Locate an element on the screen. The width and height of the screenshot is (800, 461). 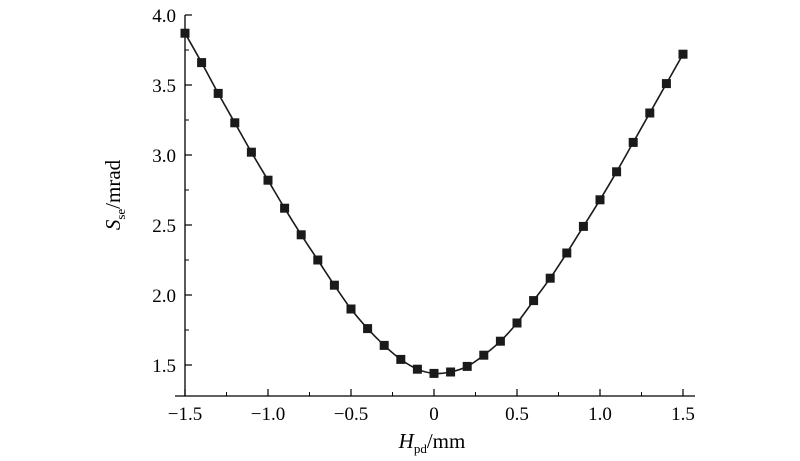
y-tick-label: 4.0 is located at coordinates (164, 16).